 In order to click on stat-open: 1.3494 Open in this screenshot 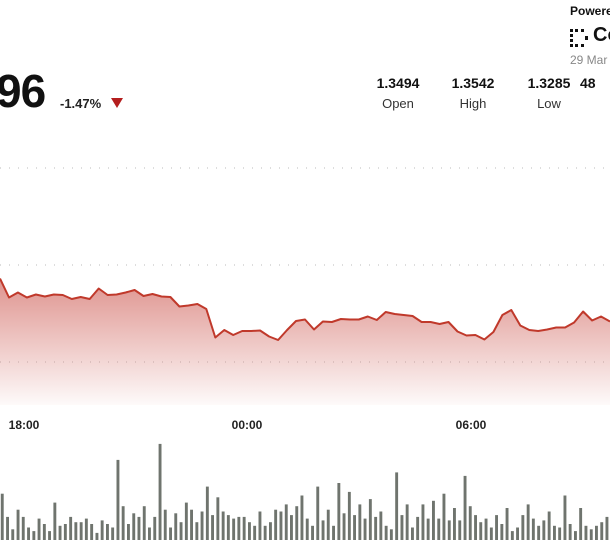, I will do `click(398, 93)`.